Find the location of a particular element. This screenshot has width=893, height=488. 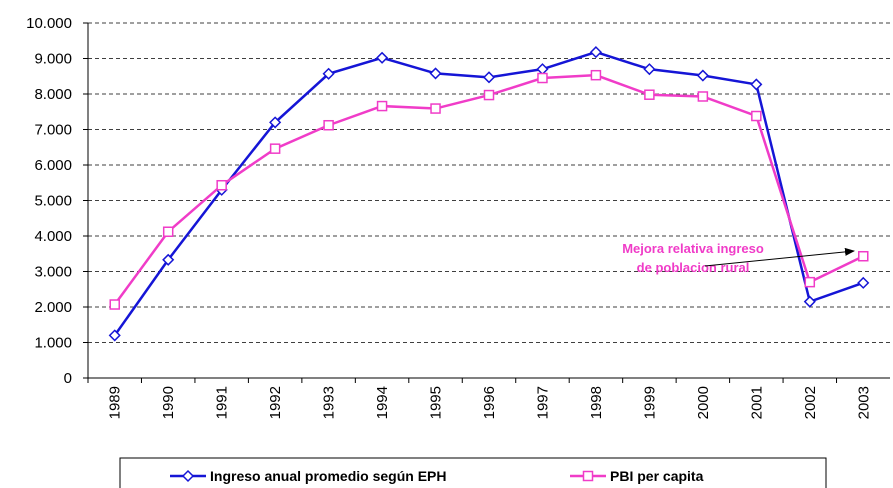

x-tick-label: 1998 is located at coordinates (596, 402).